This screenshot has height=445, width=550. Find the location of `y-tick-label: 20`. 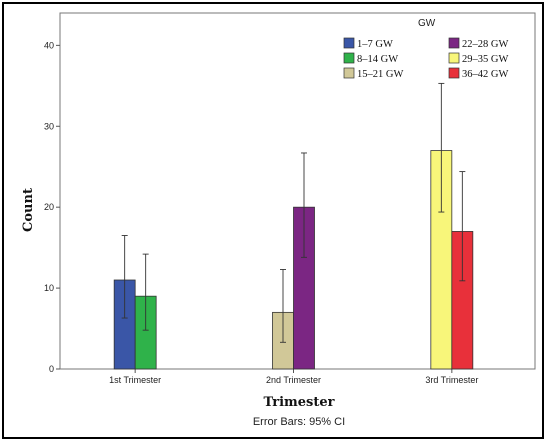

y-tick-label: 20 is located at coordinates (49, 207).